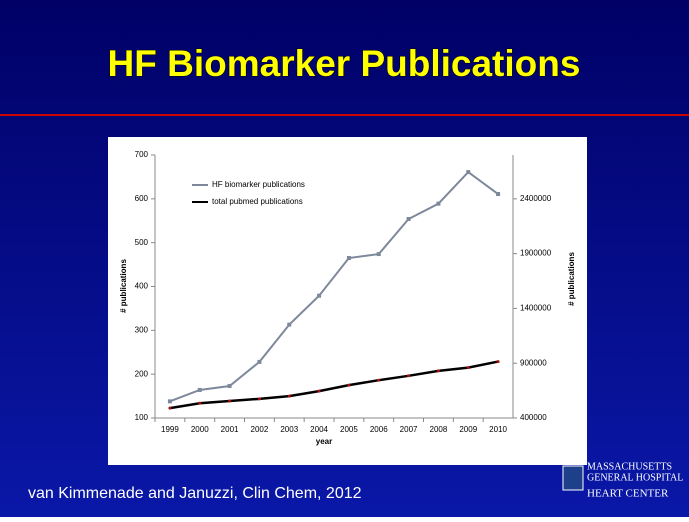  Describe the element at coordinates (536, 253) in the screenshot. I see `y2-tick-label: 1900000` at that location.